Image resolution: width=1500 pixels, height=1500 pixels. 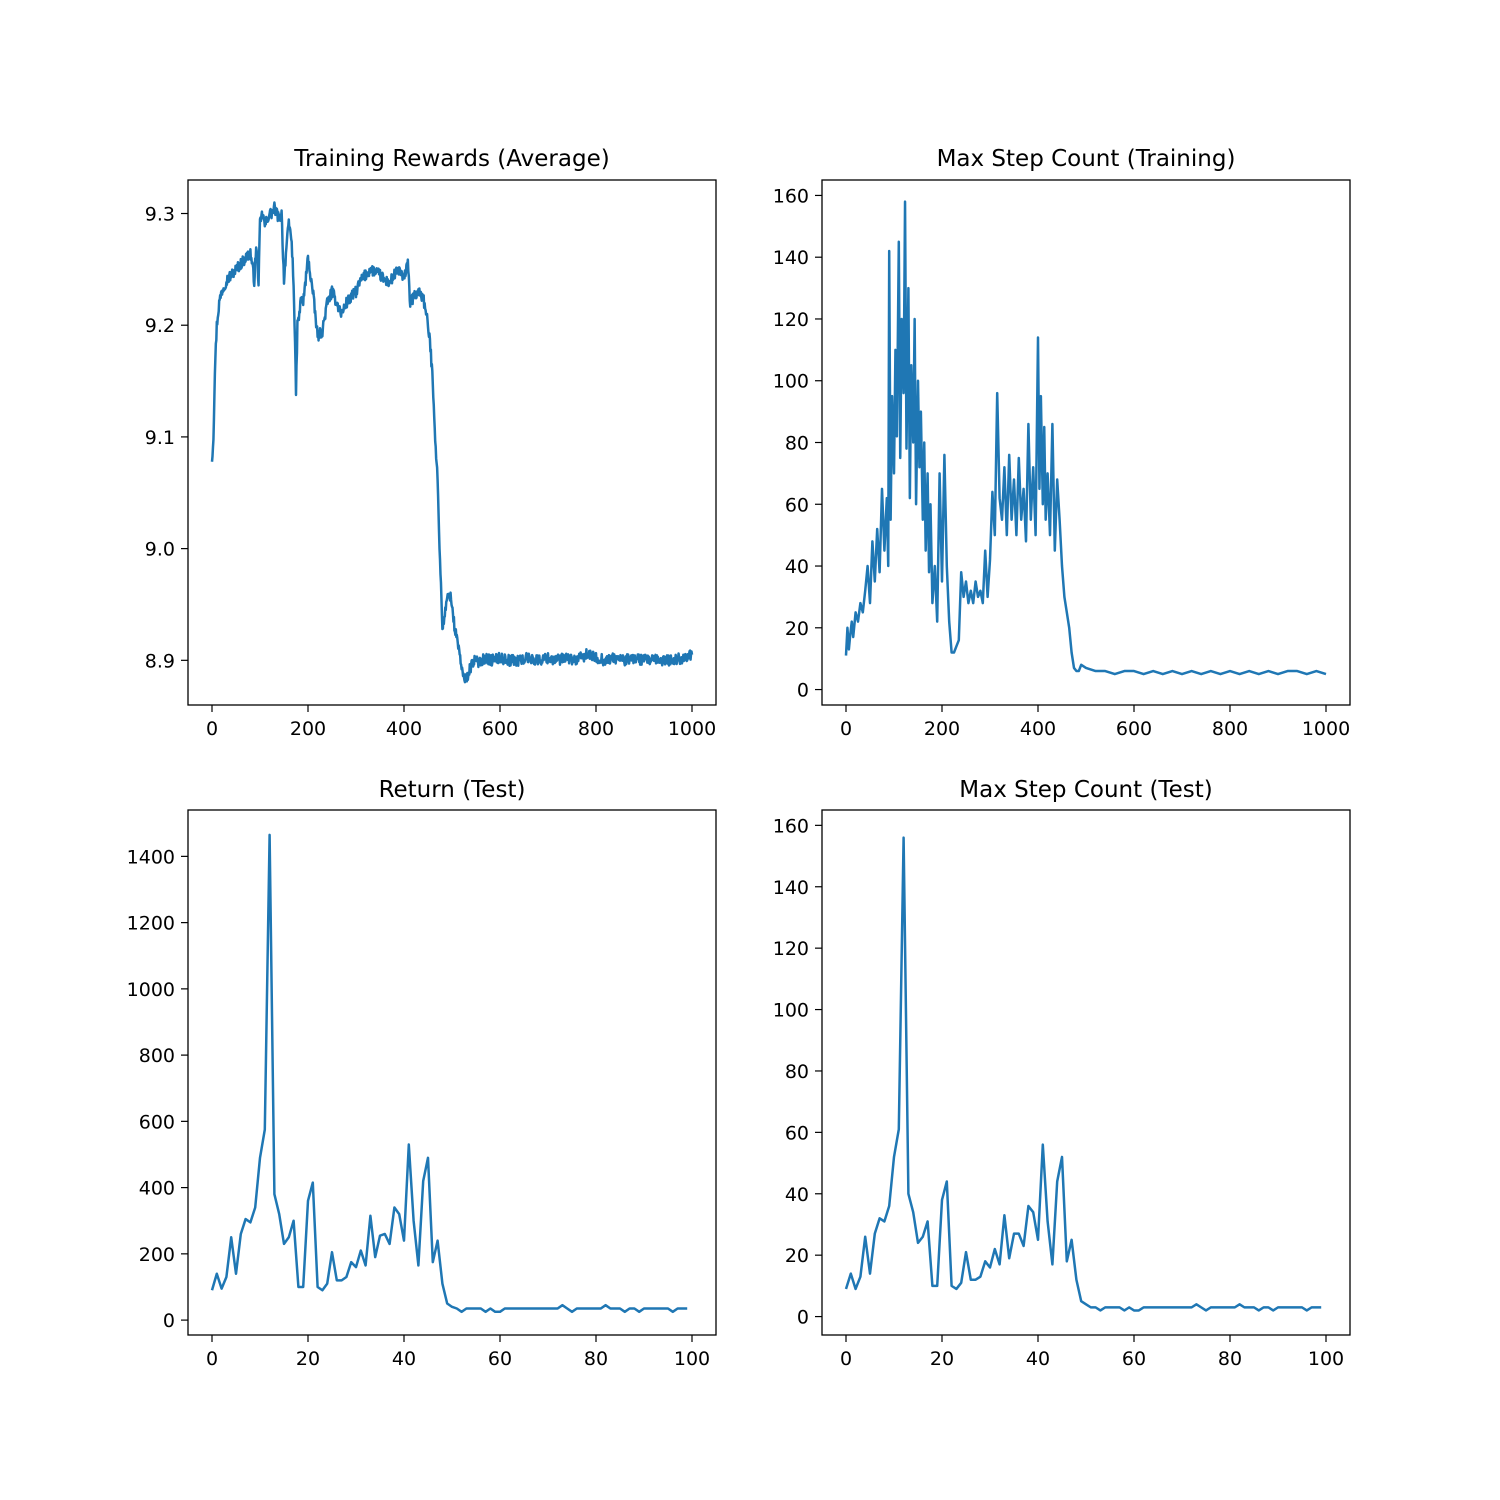 I want to click on y-tick-label: 1400, so click(x=151, y=857).